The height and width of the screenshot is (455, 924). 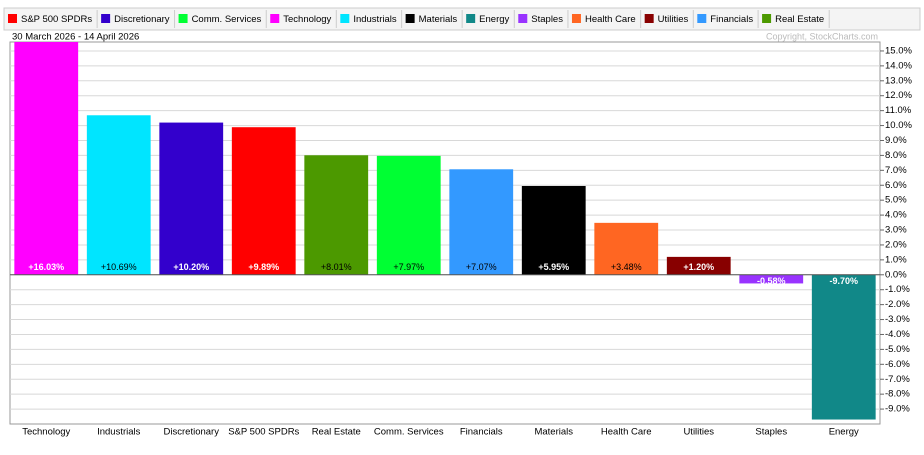 What do you see at coordinates (46, 432) in the screenshot?
I see `x-tick-label: Technology` at bounding box center [46, 432].